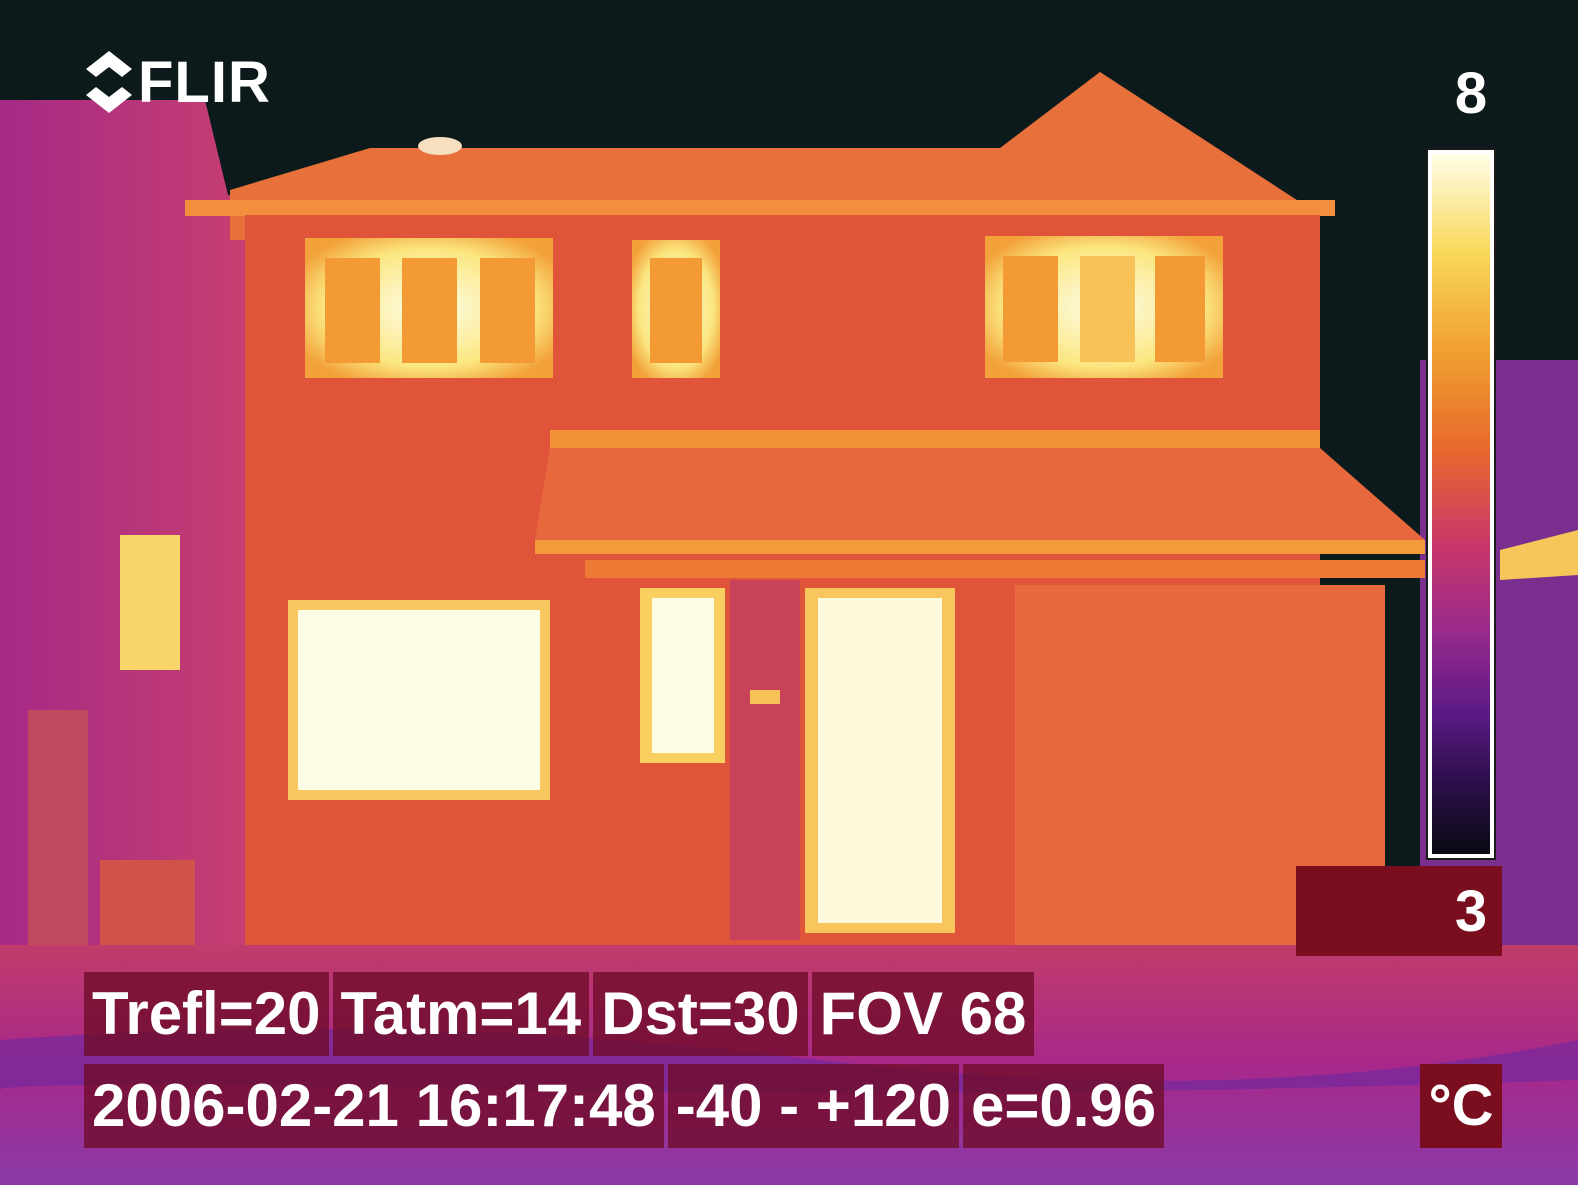 The height and width of the screenshot is (1185, 1578). I want to click on parameter-row: Trefl=20 Tatm=14 Dst=30 FOV 68, so click(559, 1014).